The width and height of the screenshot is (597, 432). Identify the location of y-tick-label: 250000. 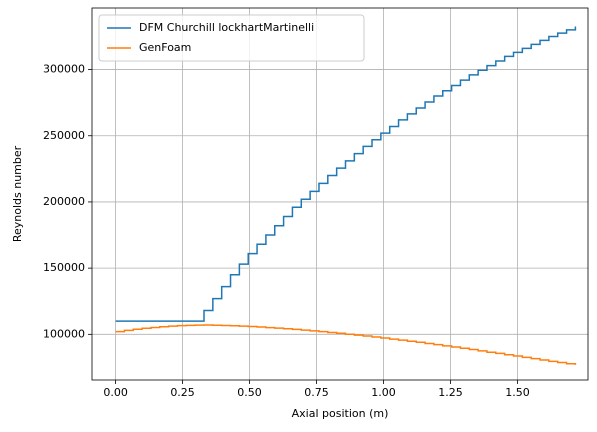
(64, 135).